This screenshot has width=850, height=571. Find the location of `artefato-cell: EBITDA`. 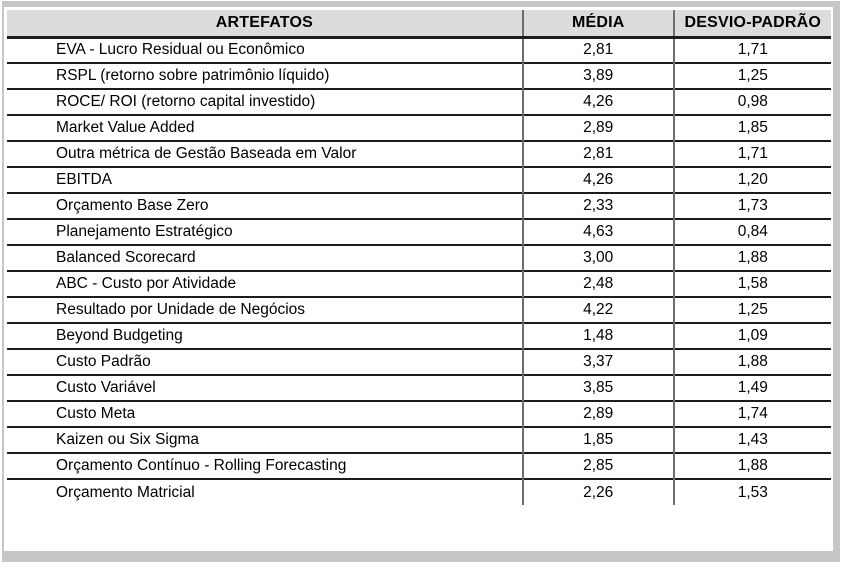

artefato-cell: EBITDA is located at coordinates (265, 179).